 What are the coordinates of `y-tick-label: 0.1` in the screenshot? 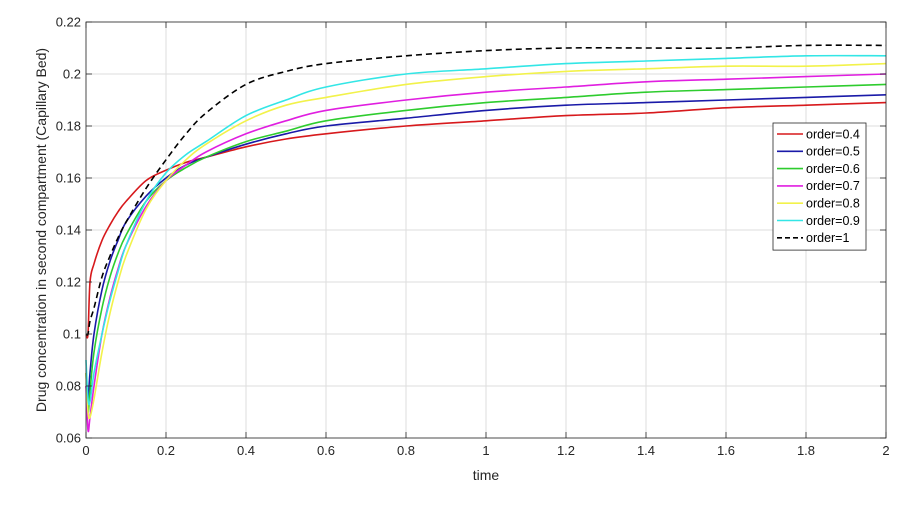 It's located at (72, 334).